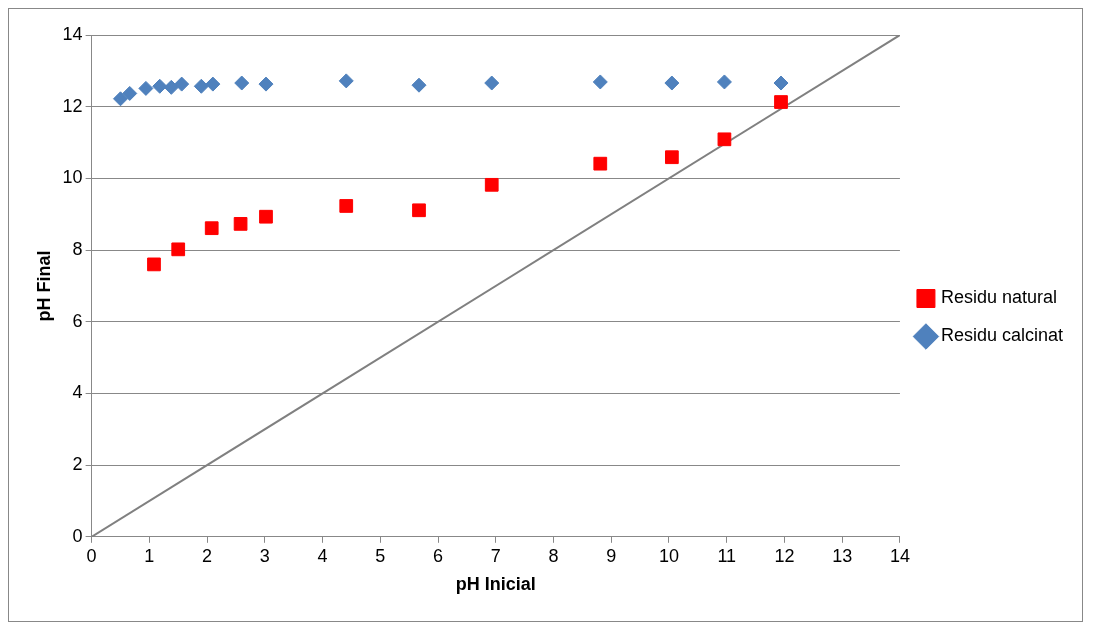 The width and height of the screenshot is (1093, 630). I want to click on y-tick-label: 14, so click(72, 33).